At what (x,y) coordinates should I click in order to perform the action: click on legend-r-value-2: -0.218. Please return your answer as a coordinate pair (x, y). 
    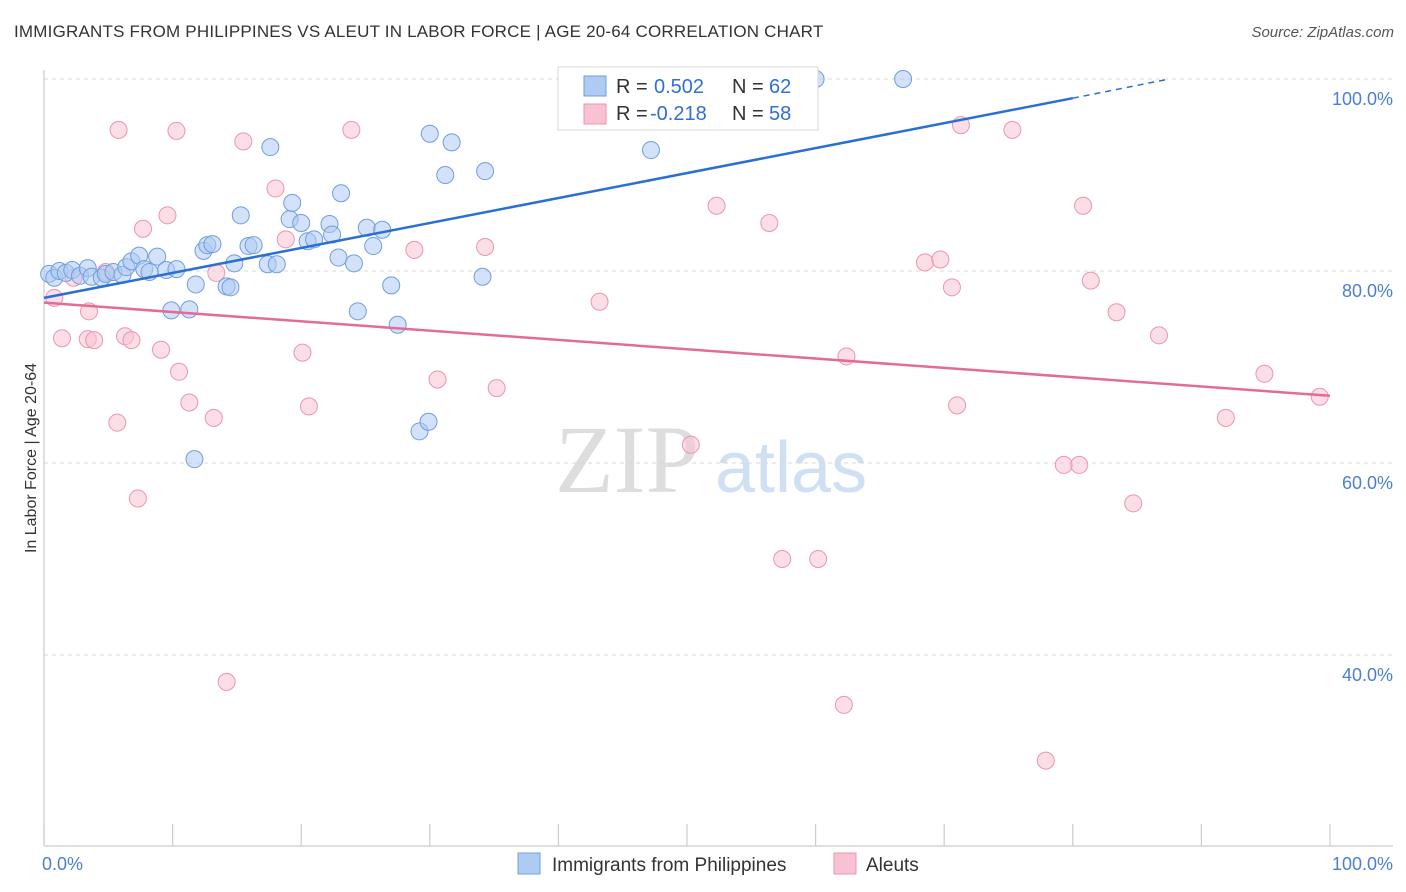
    Looking at the image, I should click on (678, 114).